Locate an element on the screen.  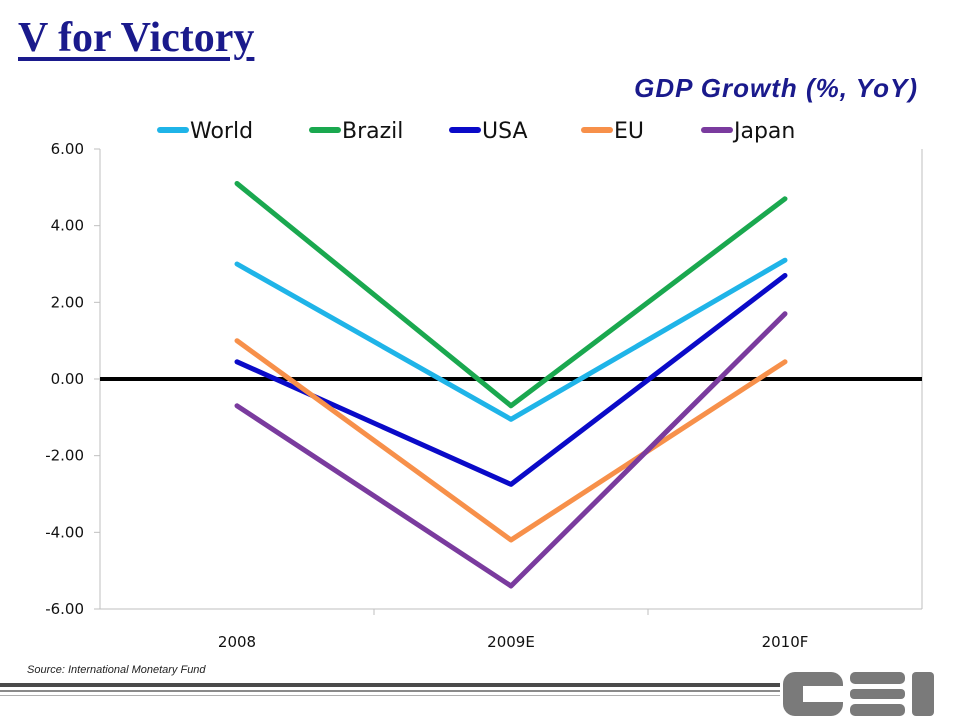
legend-label-usa: USA is located at coordinates (505, 131).